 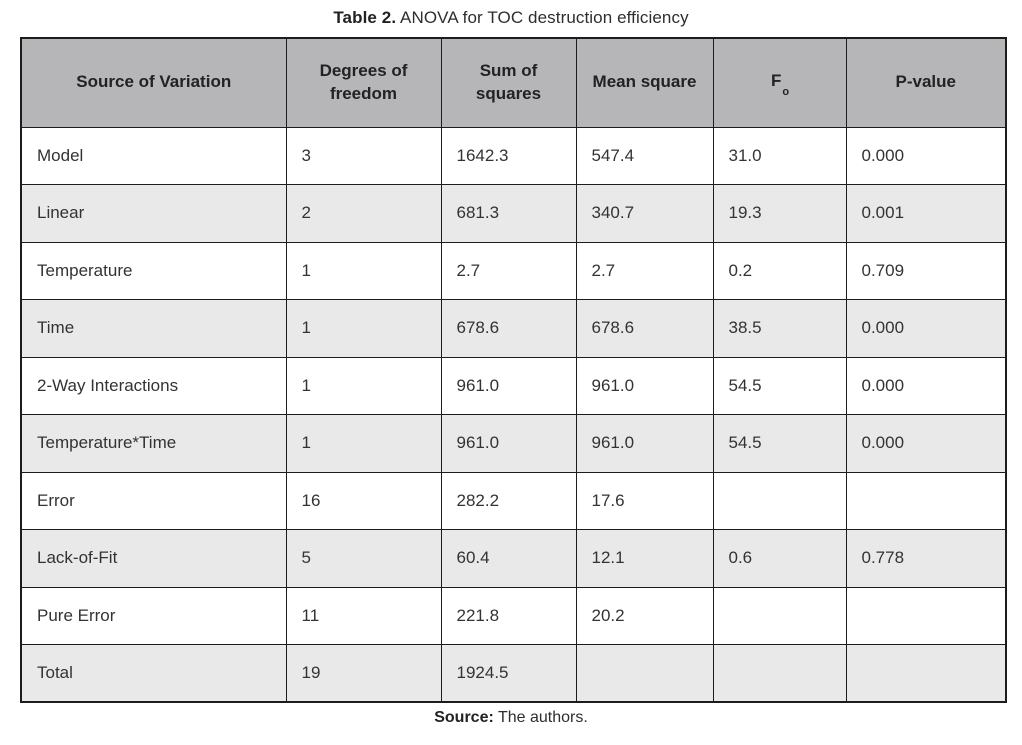 What do you see at coordinates (508, 673) in the screenshot?
I see `cell-ss: 1924.5` at bounding box center [508, 673].